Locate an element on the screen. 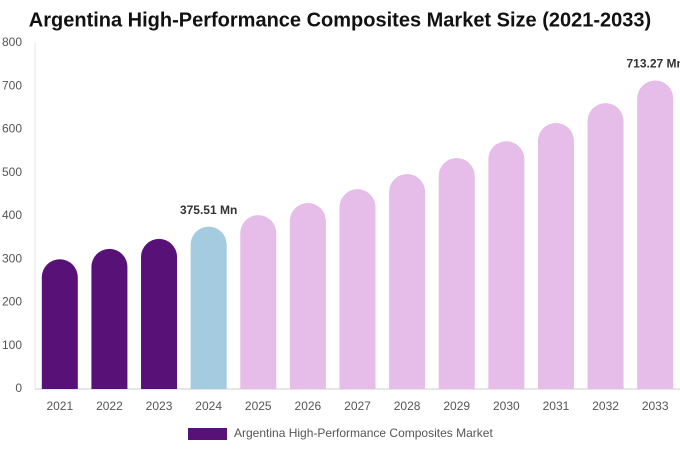  x-tick-label: 2028 is located at coordinates (407, 406).